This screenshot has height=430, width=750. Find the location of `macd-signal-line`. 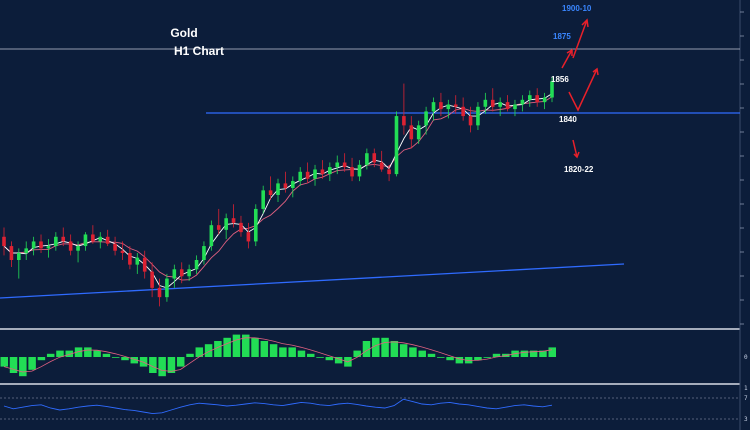

macd-signal-line is located at coordinates (278, 355).